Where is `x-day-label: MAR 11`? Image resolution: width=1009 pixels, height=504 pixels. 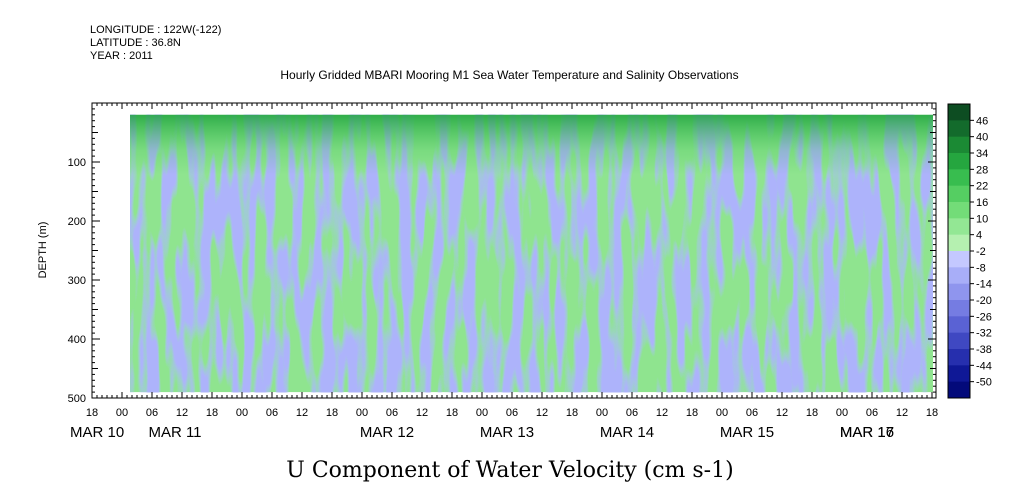 x-day-label: MAR 11 is located at coordinates (174, 432).